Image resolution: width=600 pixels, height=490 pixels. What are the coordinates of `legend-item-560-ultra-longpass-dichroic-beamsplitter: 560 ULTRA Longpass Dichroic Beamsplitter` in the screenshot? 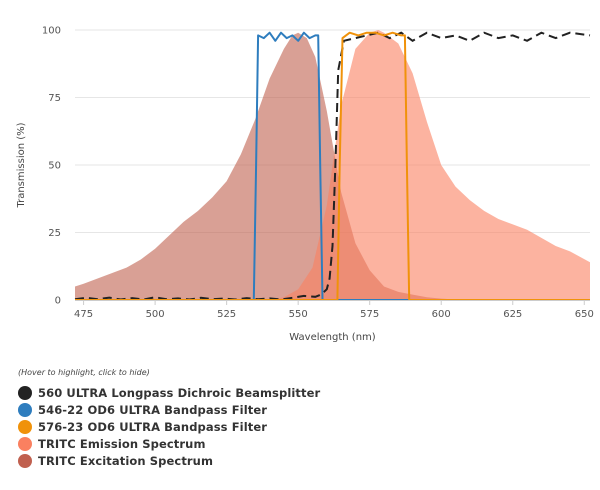 It's located at (298, 392).